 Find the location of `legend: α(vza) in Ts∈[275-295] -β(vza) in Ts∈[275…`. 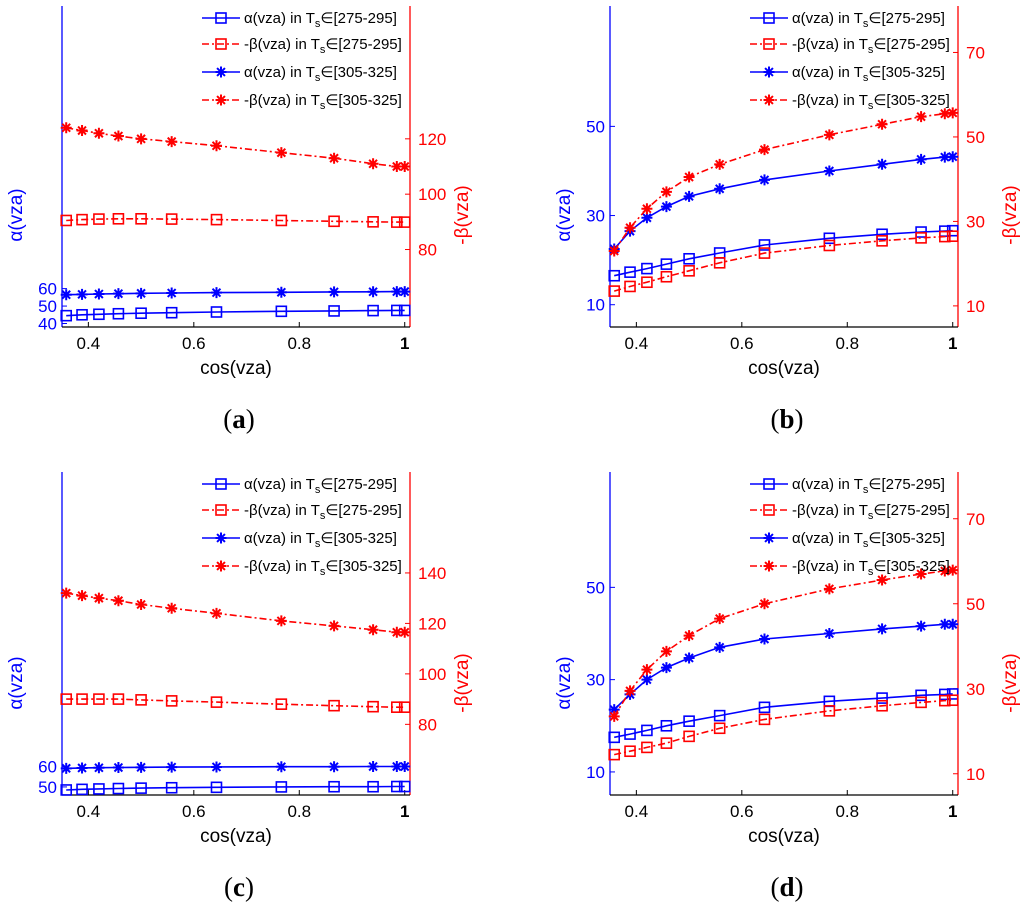

legend: α(vza) in Ts∈[275-295] -β(vza) in Ts∈[275… is located at coordinates (302, 527).